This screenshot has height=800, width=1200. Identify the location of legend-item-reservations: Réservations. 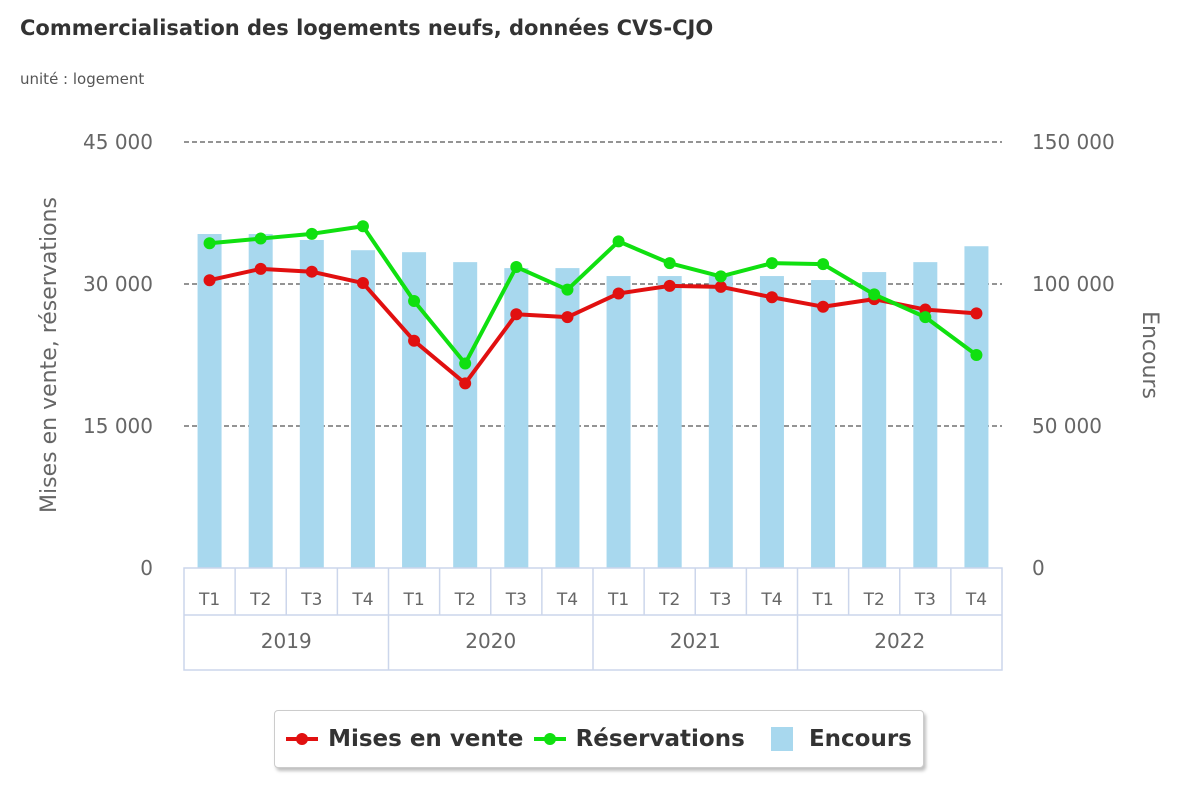
(639, 739).